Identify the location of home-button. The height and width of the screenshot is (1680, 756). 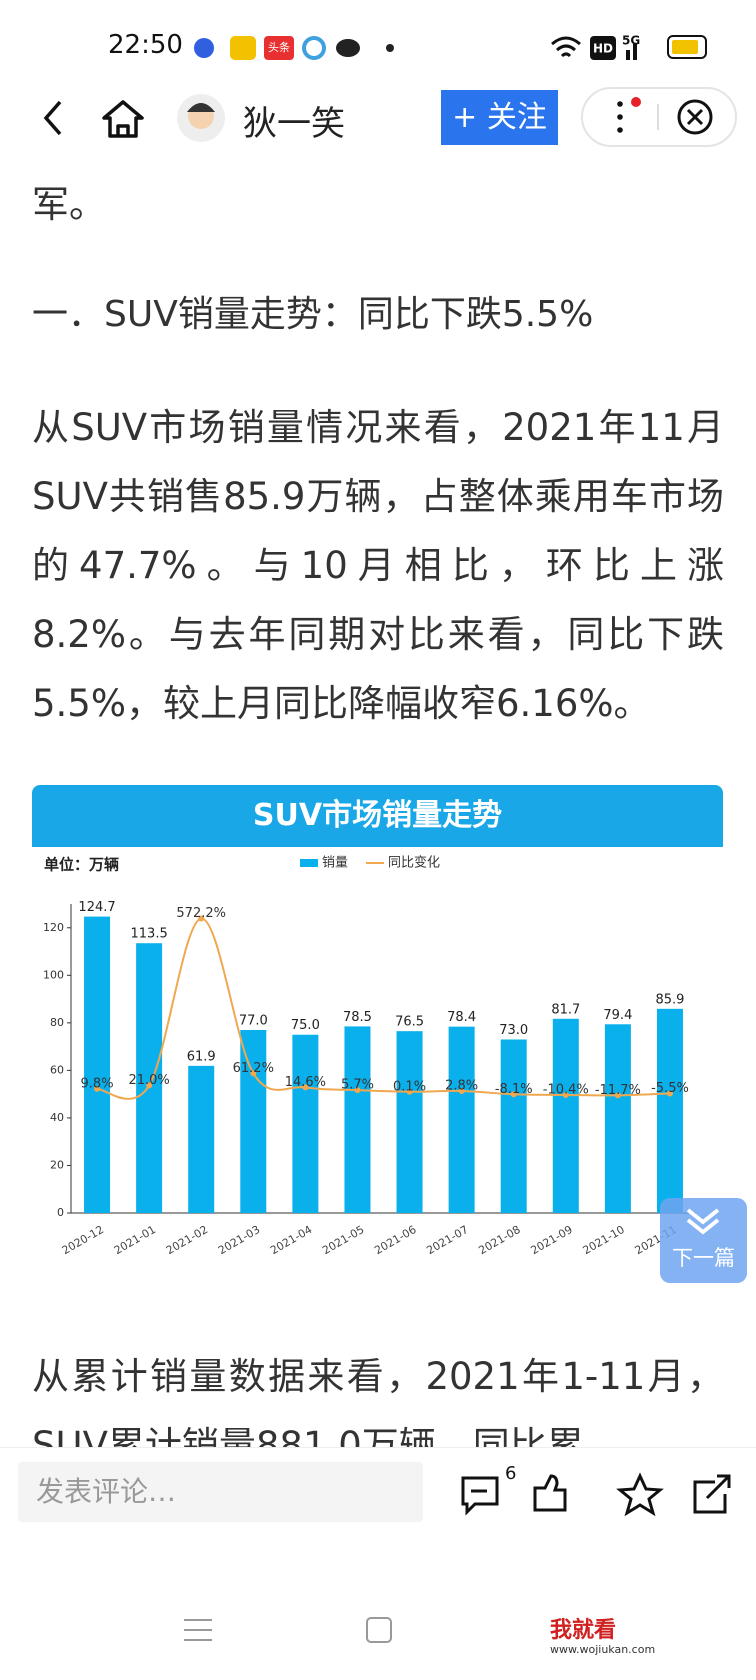
(123, 119).